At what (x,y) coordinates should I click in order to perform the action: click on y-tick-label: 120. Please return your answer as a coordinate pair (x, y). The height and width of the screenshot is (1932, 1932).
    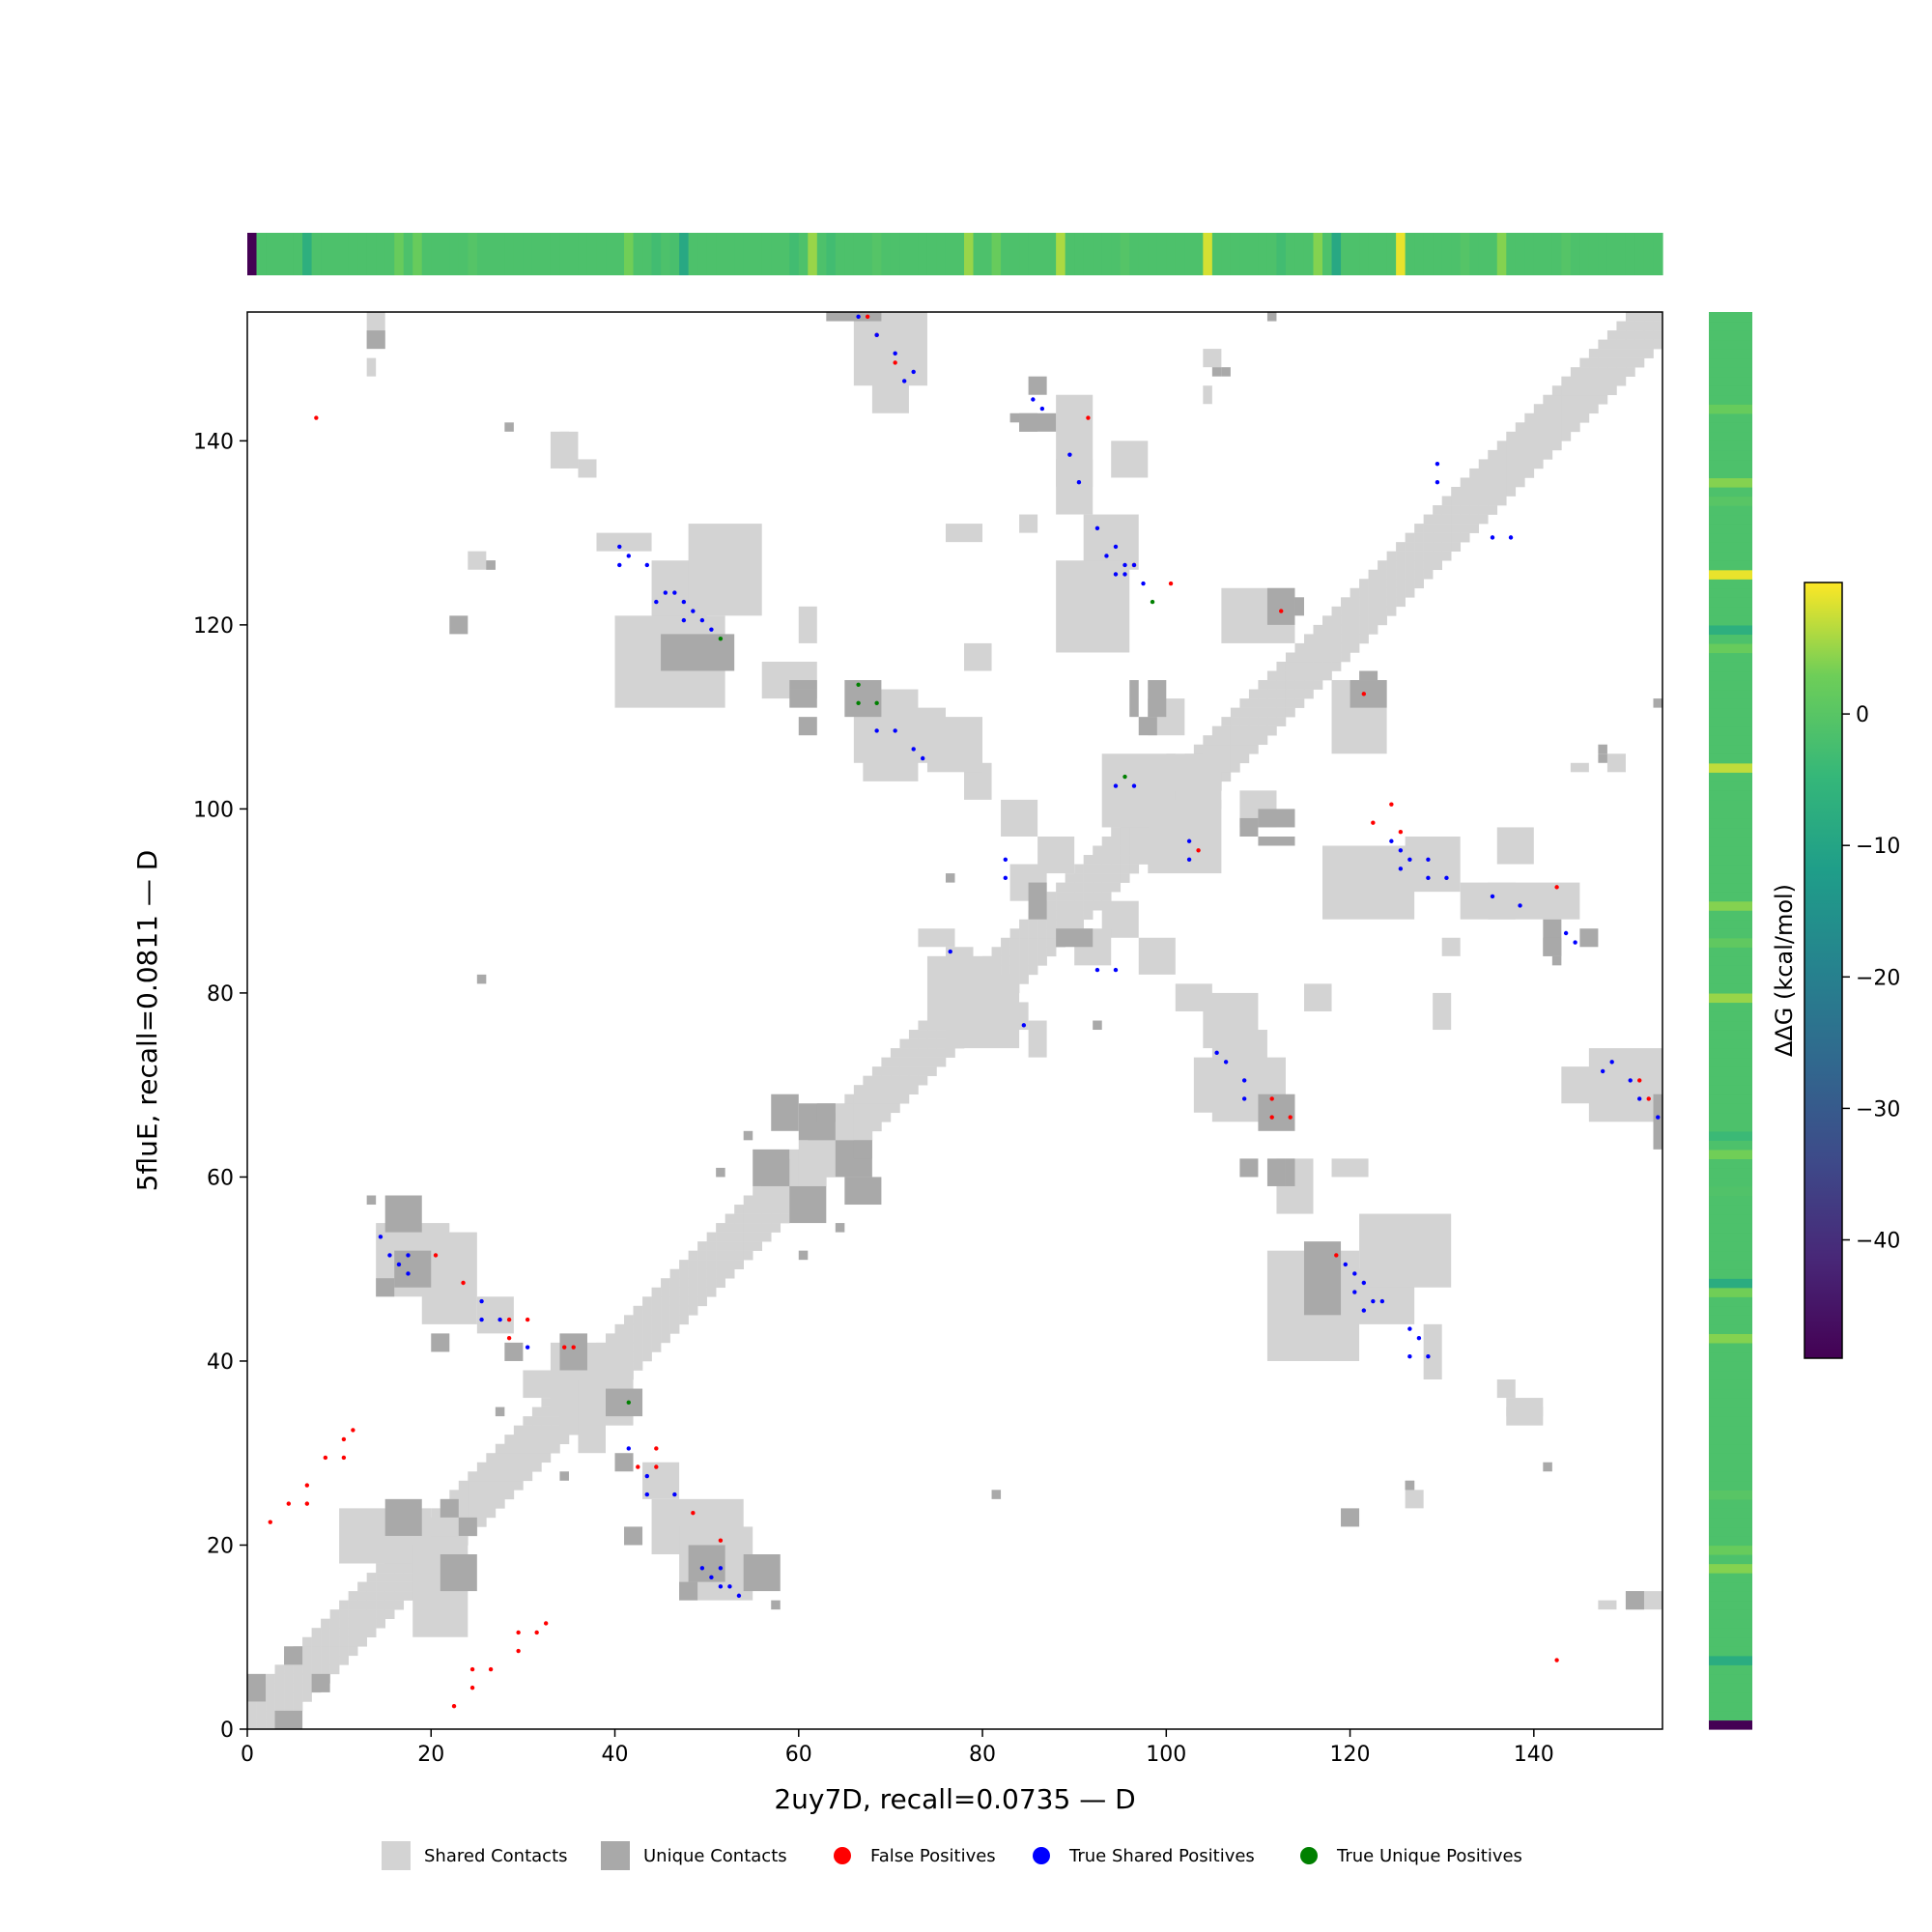
    Looking at the image, I should click on (213, 626).